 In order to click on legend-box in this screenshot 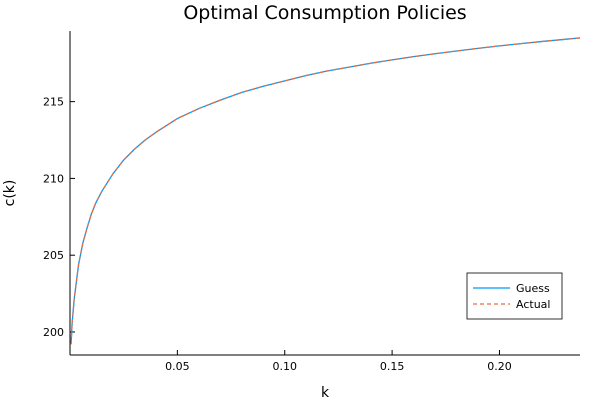, I will do `click(514, 296)`.